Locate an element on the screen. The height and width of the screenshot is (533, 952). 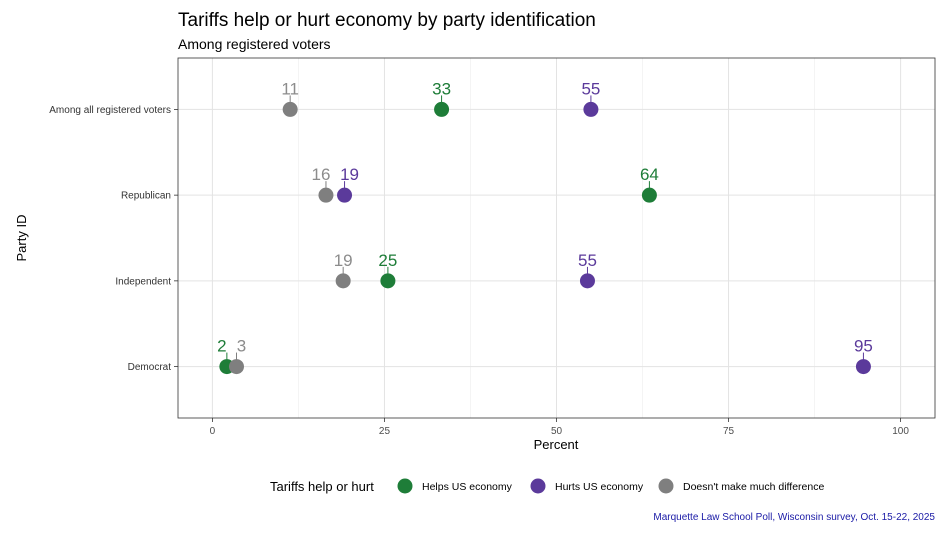
x-tick-label: 50 is located at coordinates (557, 431).